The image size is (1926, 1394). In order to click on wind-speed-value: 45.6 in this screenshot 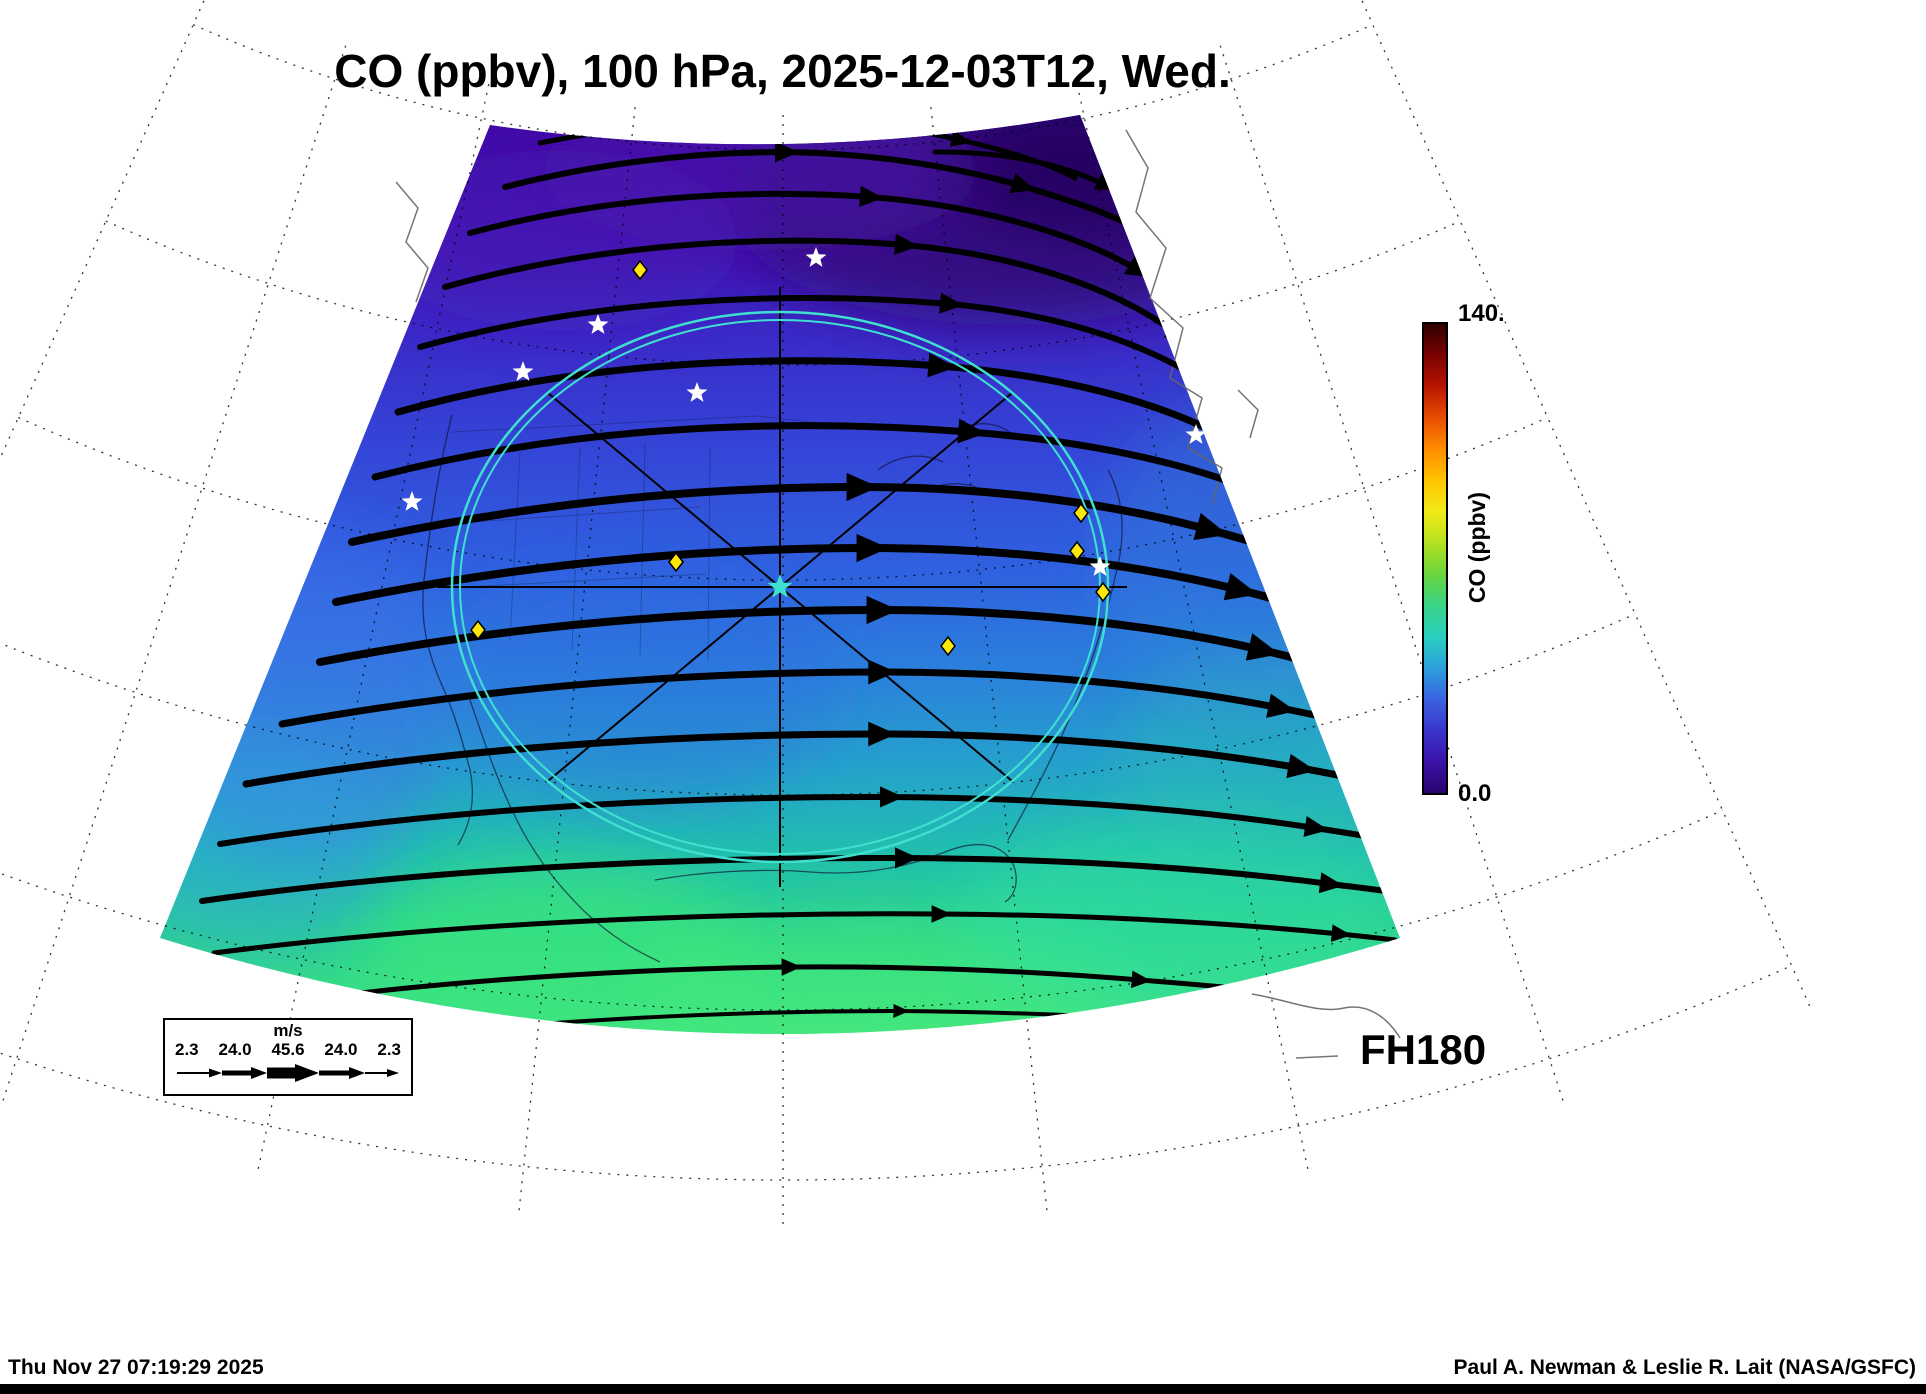, I will do `click(288, 1049)`.